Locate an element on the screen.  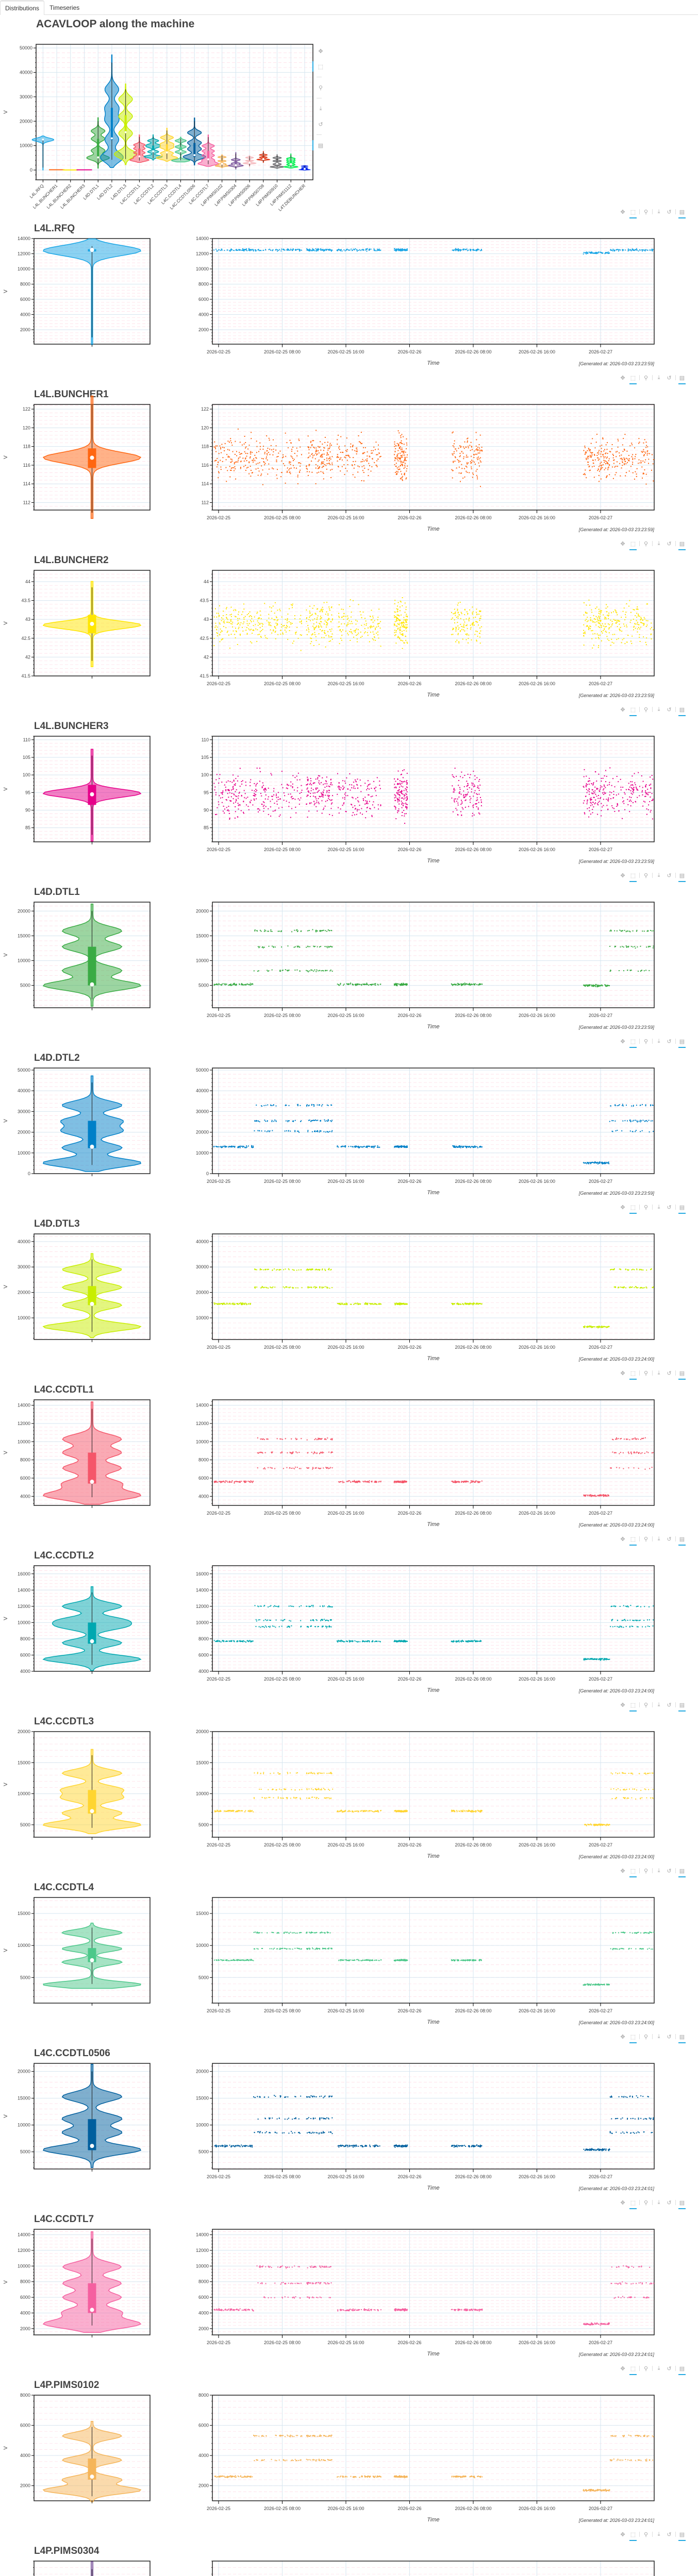
violin-l4c-ccdtl1 is located at coordinates (139, 148).